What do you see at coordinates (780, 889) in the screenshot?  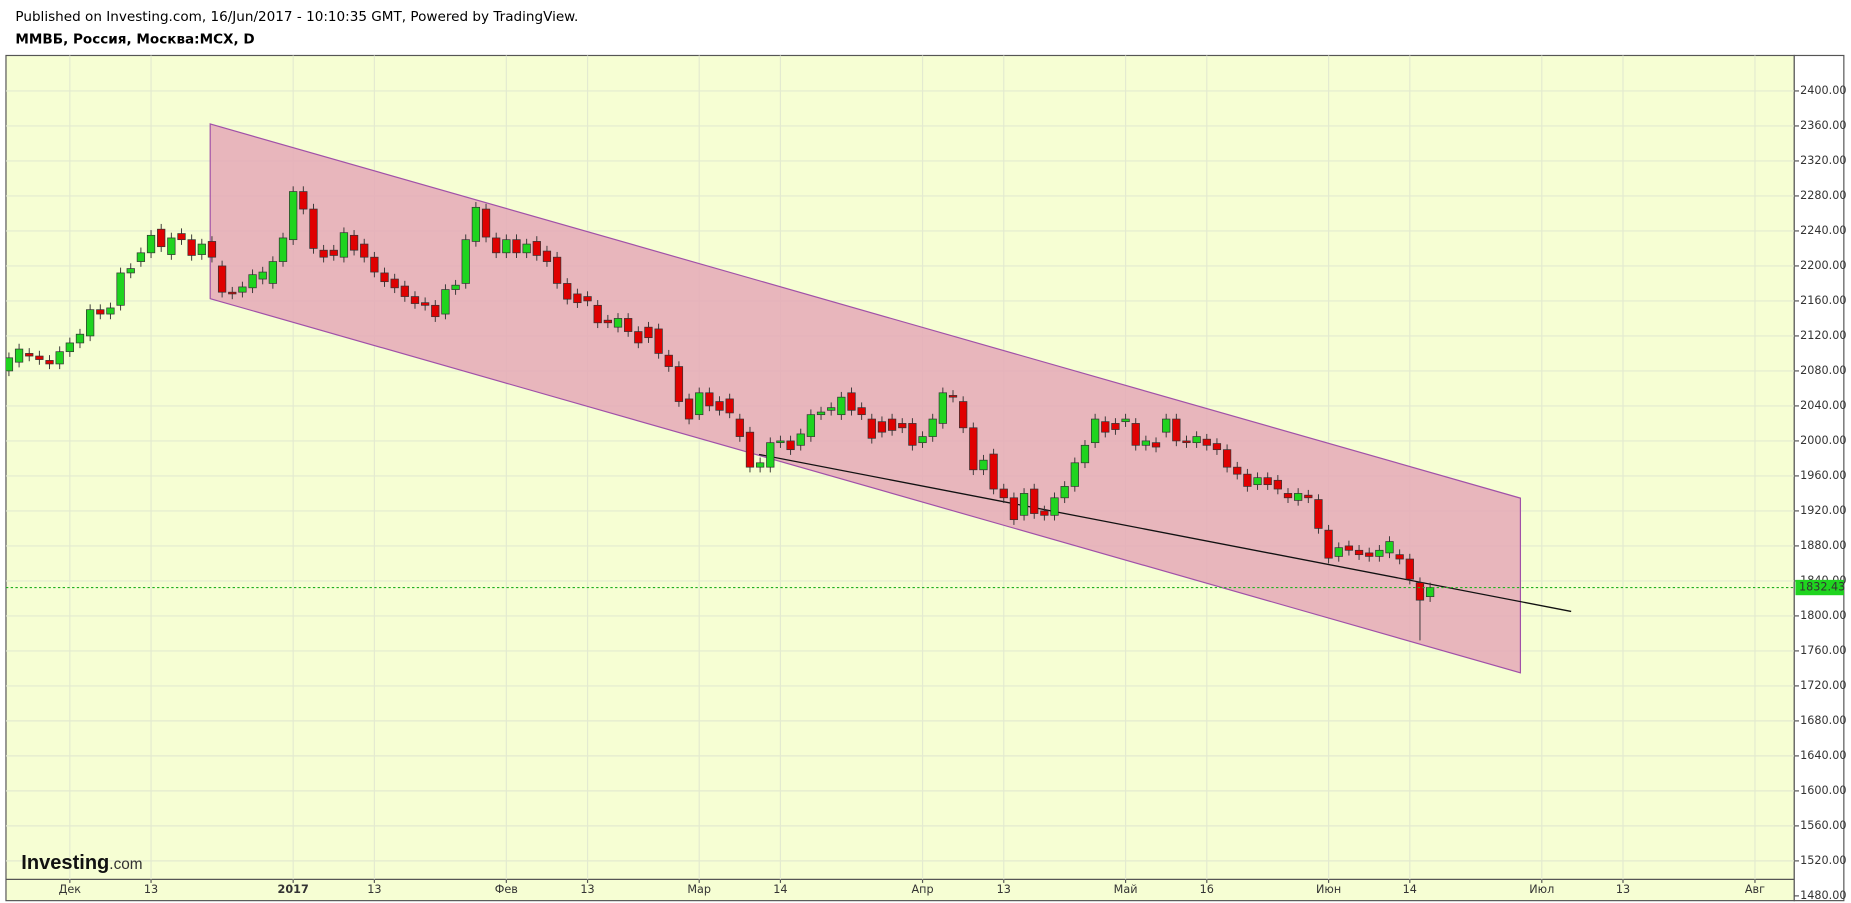 I see `x-tick-label: 14` at bounding box center [780, 889].